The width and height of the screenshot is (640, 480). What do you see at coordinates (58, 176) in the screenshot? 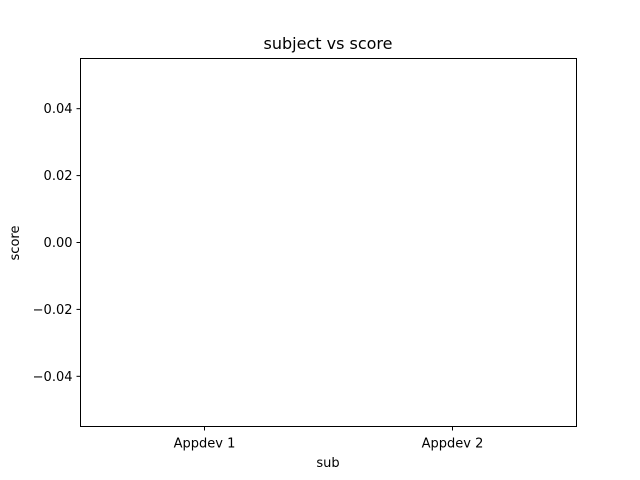
I see `y-tick-label: 0.02` at bounding box center [58, 176].